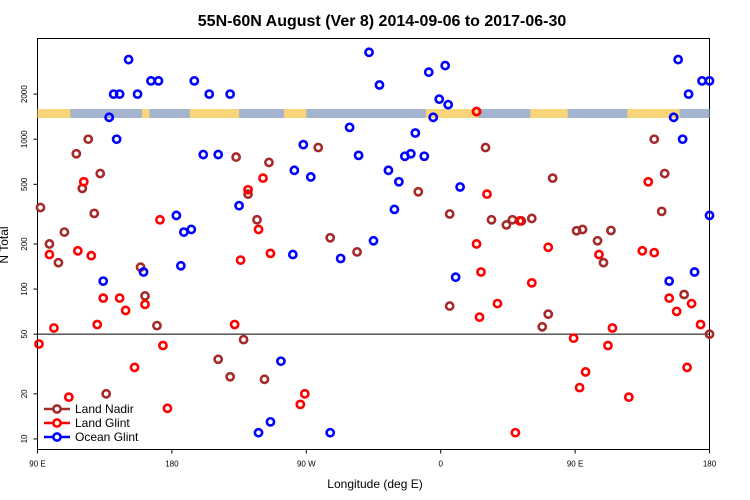 This screenshot has height=500, width=750. Describe the element at coordinates (373, 459) in the screenshot. I see `x-ticks: 90 E 180 90 W 0 90 E 180` at that location.